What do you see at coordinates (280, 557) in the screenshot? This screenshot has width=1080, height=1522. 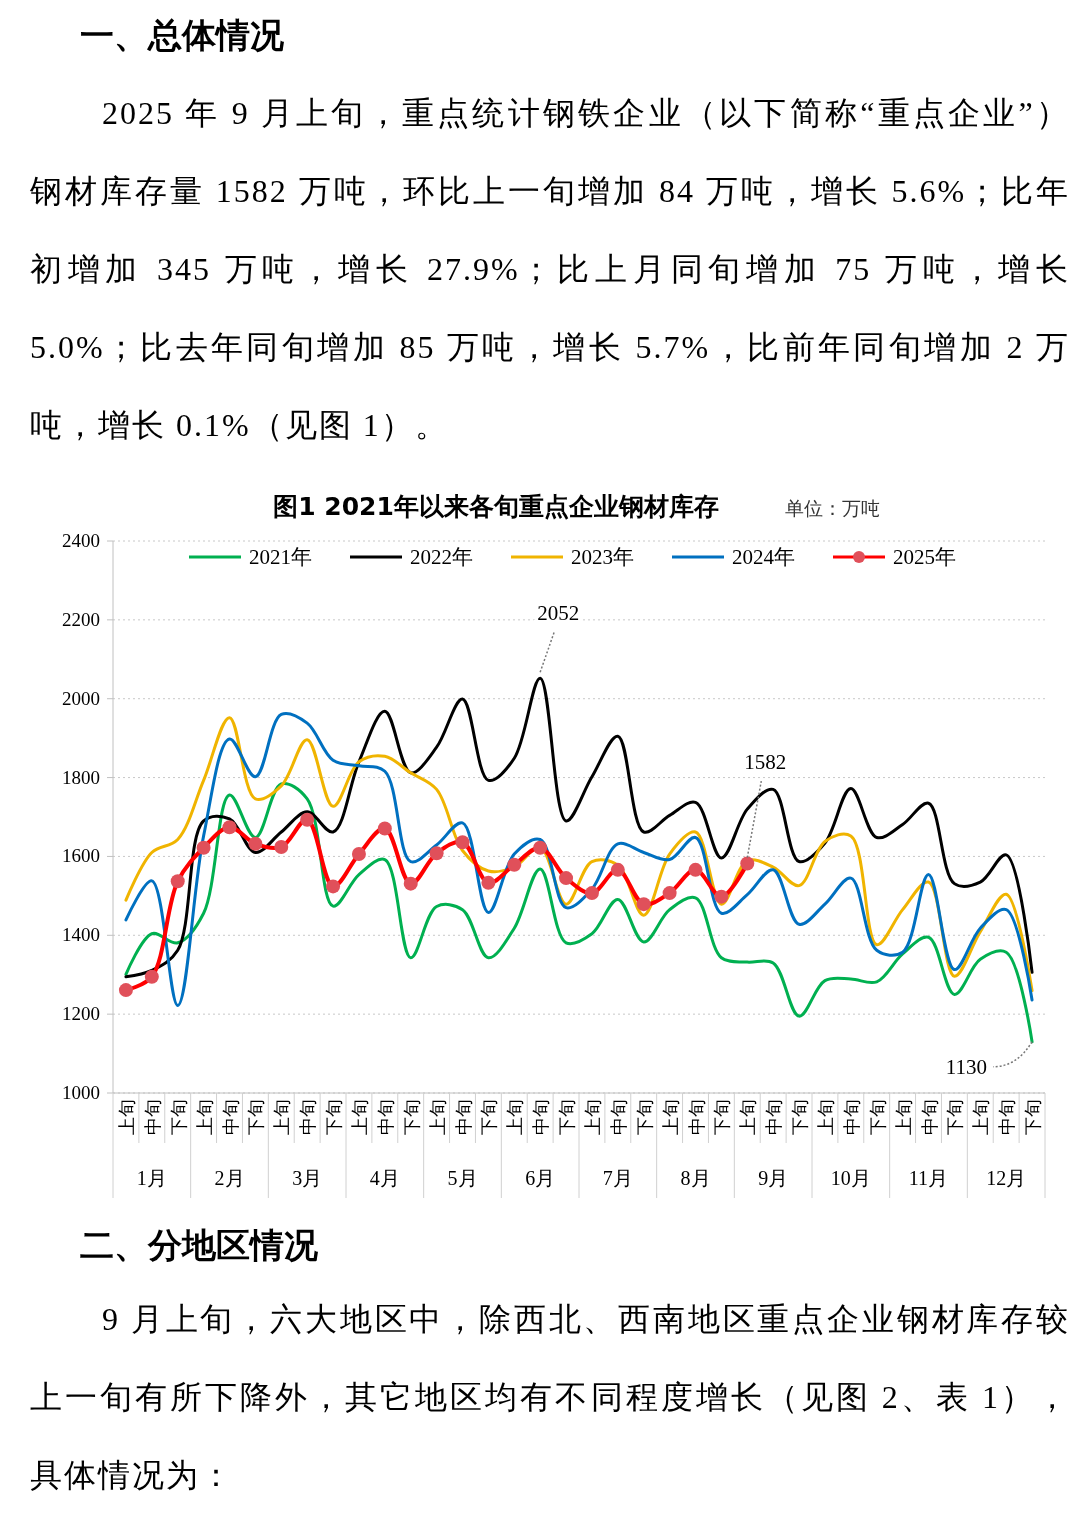 I see `legend-label: 2021年` at bounding box center [280, 557].